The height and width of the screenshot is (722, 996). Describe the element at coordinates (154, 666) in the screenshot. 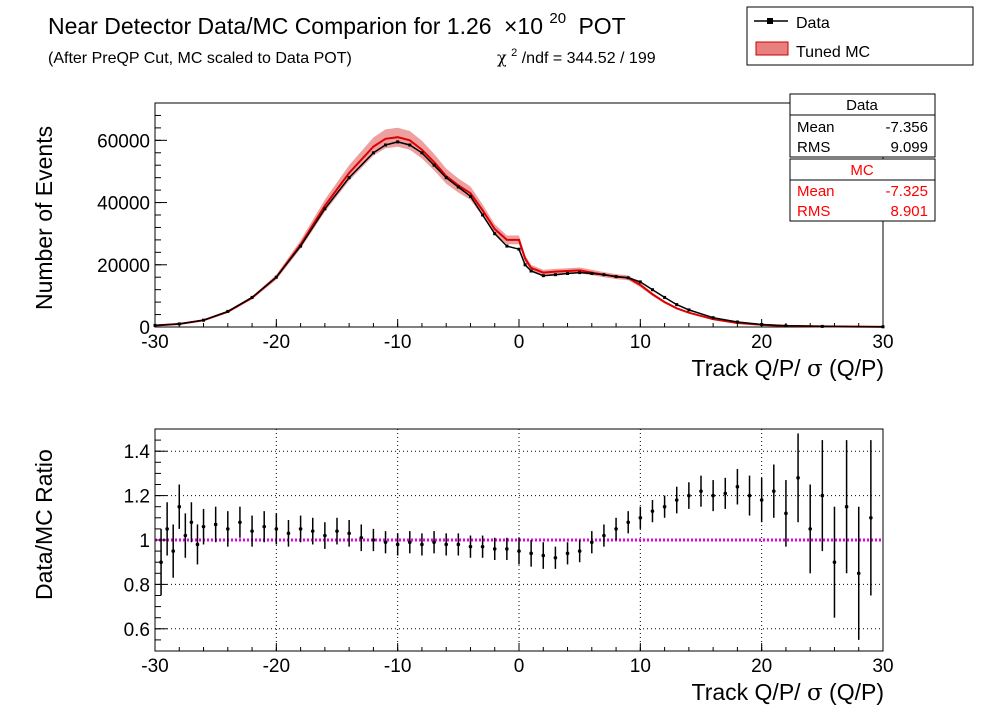

I see `bottom-x-tick-label: -30` at that location.